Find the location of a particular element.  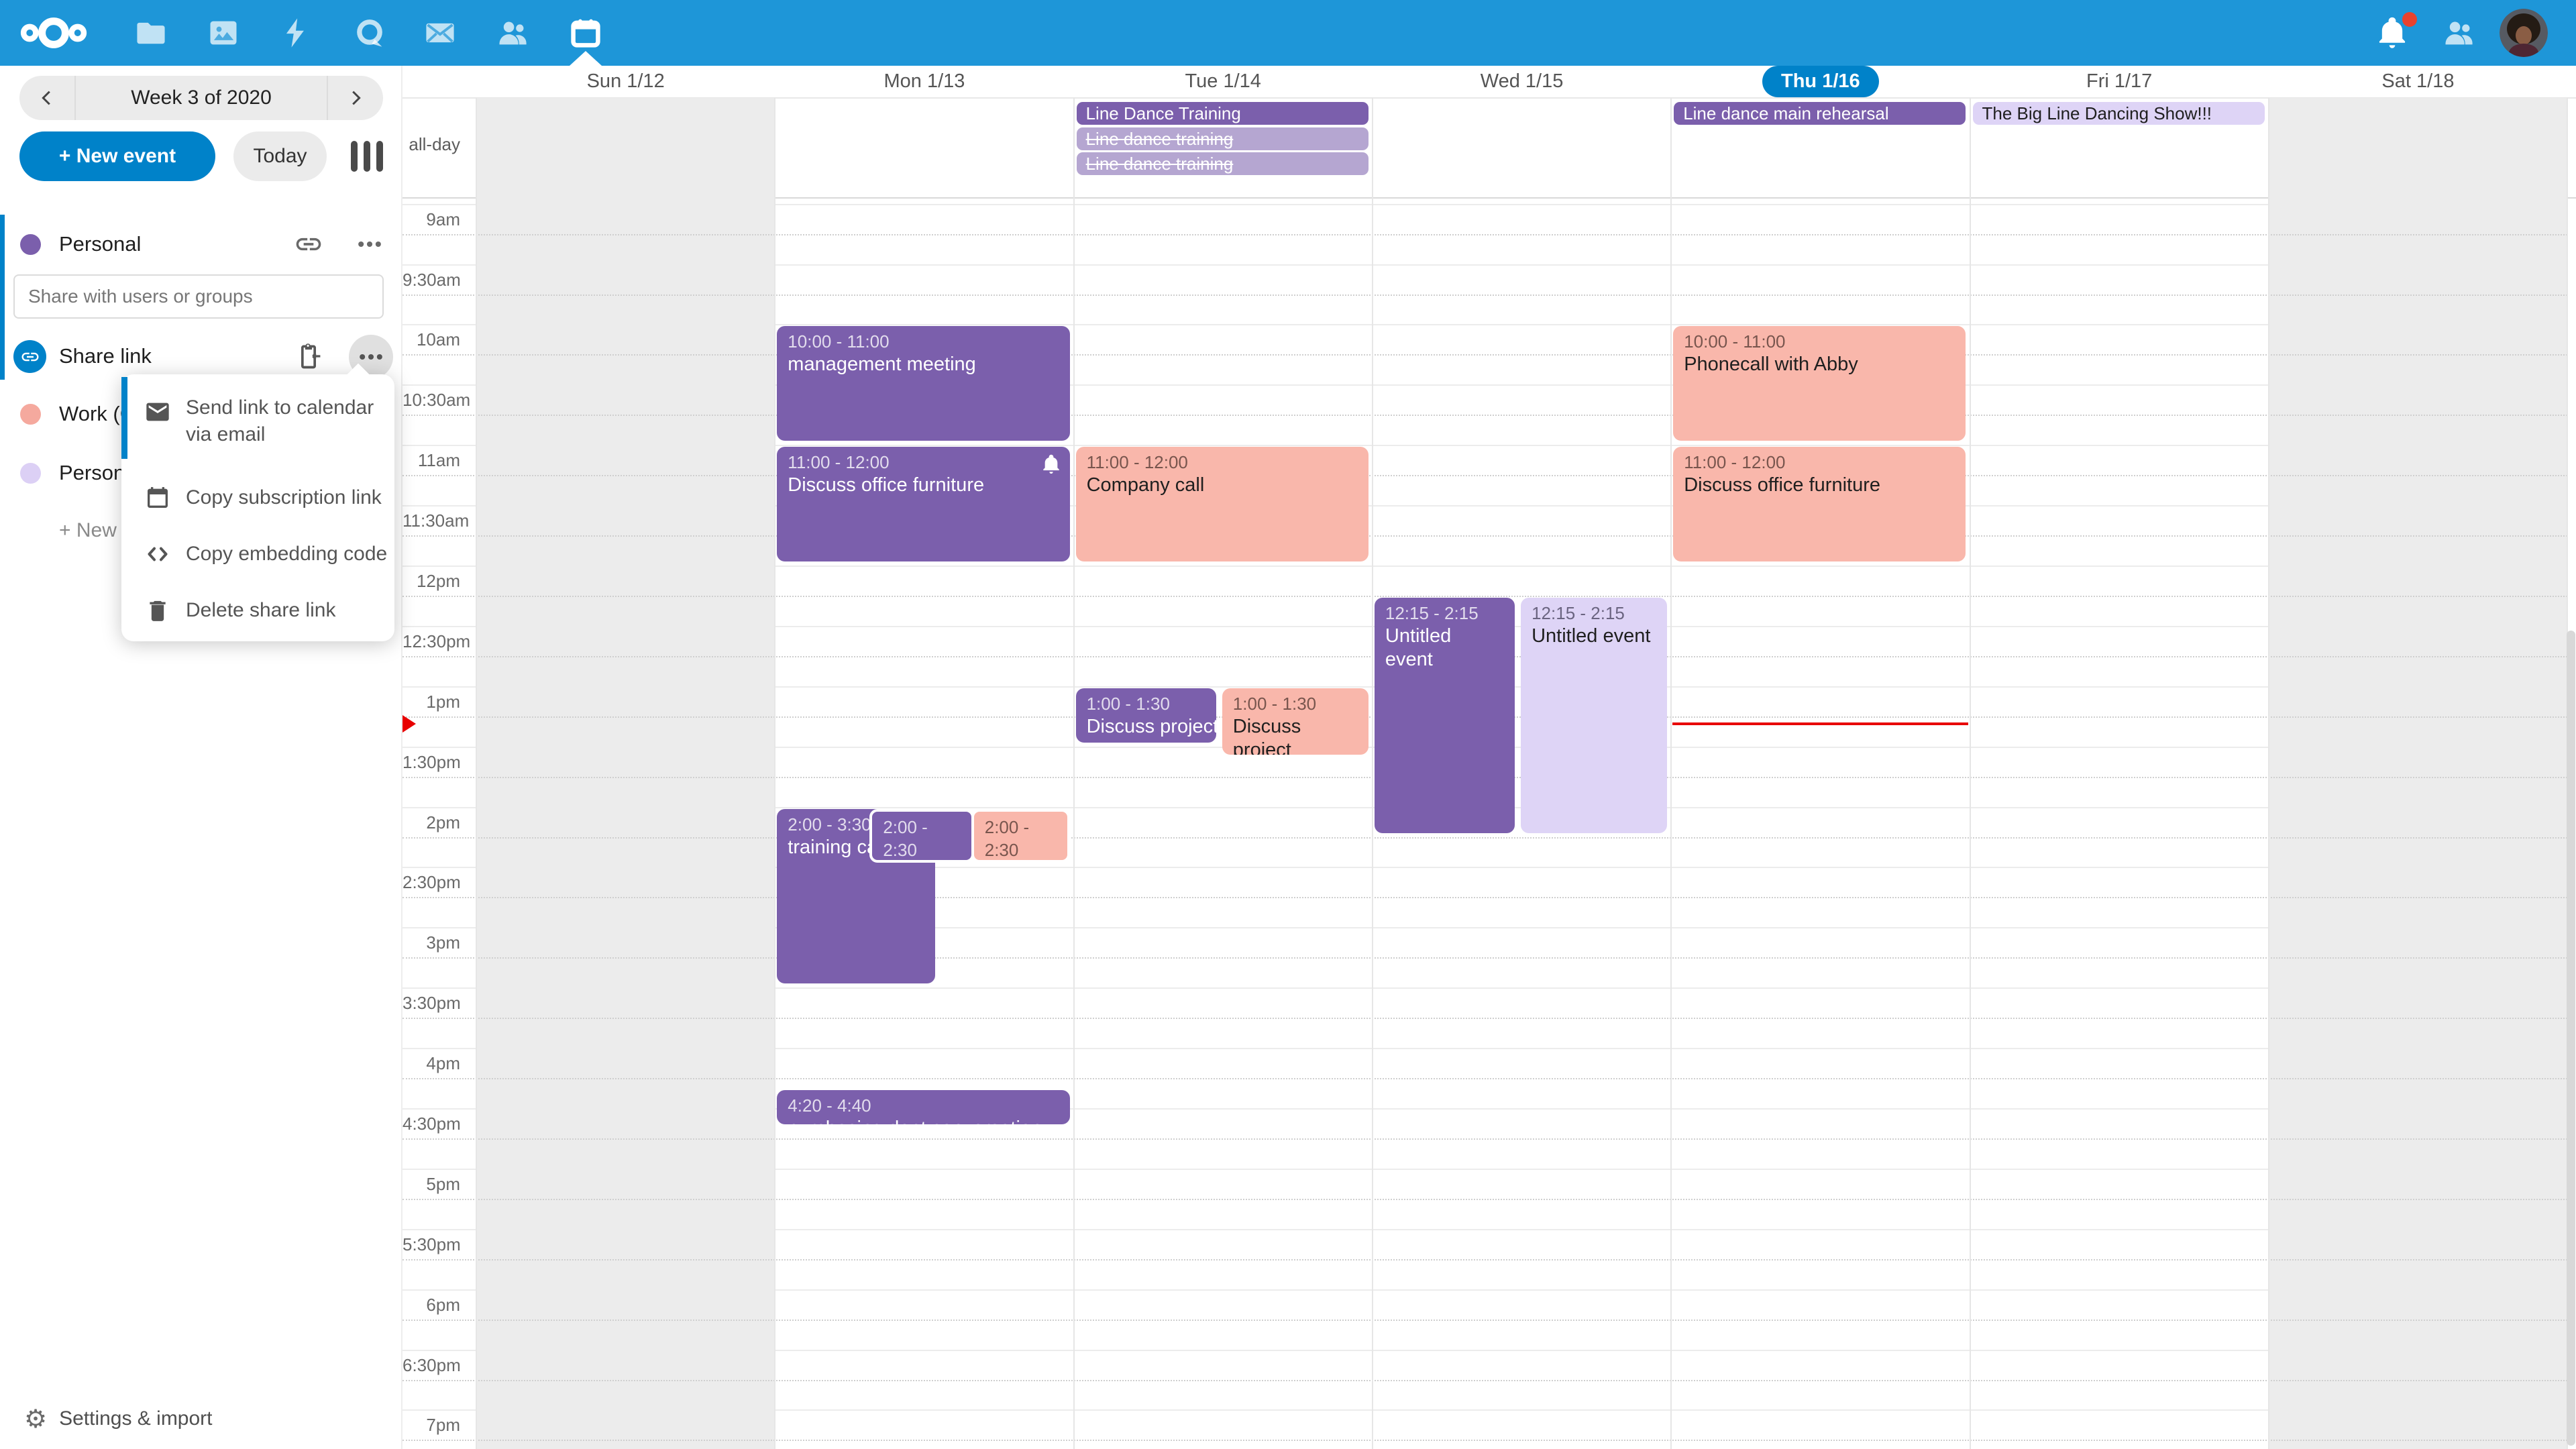

share-link-label: Share link is located at coordinates (105, 356).